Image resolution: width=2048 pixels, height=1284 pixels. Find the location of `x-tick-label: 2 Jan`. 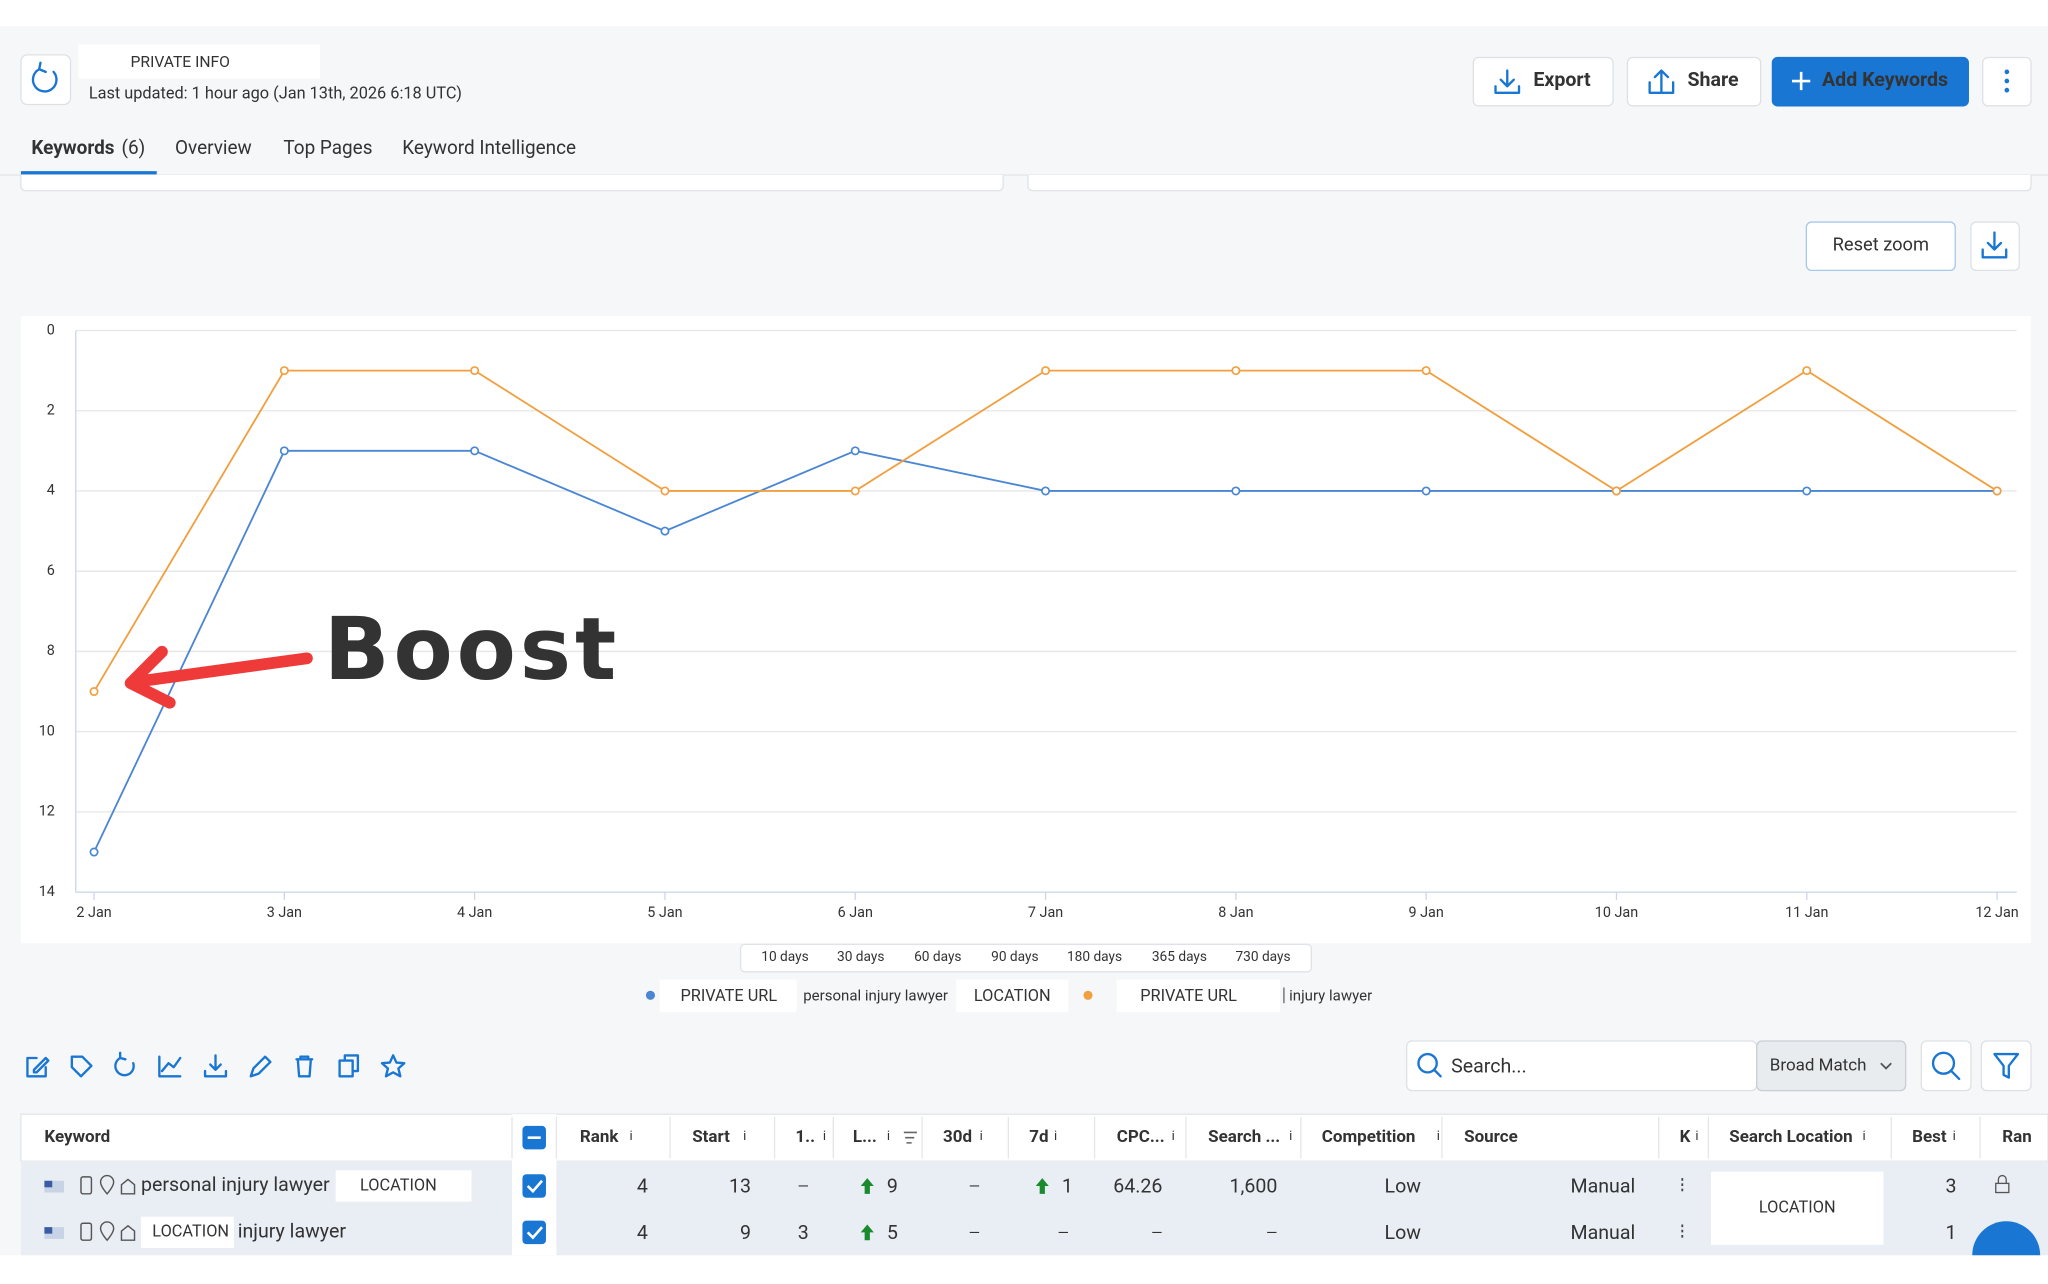

x-tick-label: 2 Jan is located at coordinates (93, 912).